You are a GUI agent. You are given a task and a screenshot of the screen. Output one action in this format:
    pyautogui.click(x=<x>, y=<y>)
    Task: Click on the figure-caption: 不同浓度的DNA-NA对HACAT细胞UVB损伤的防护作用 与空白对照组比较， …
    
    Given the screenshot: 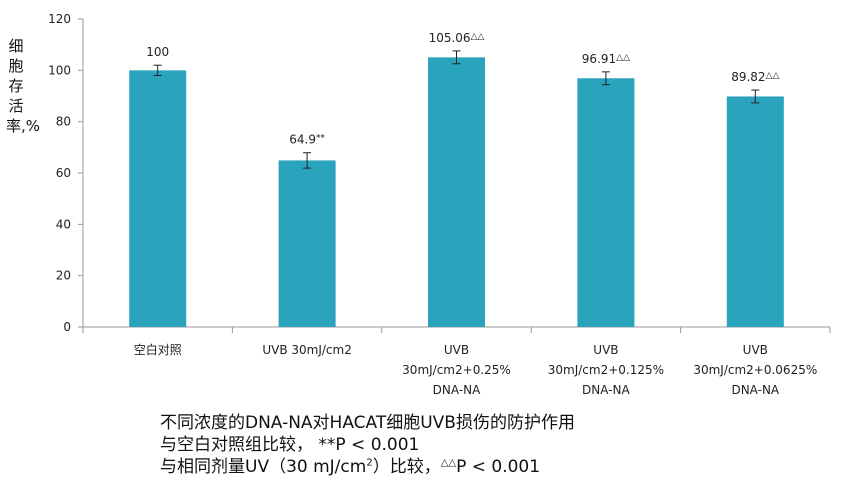 What is the action you would take?
    pyautogui.click(x=367, y=445)
    